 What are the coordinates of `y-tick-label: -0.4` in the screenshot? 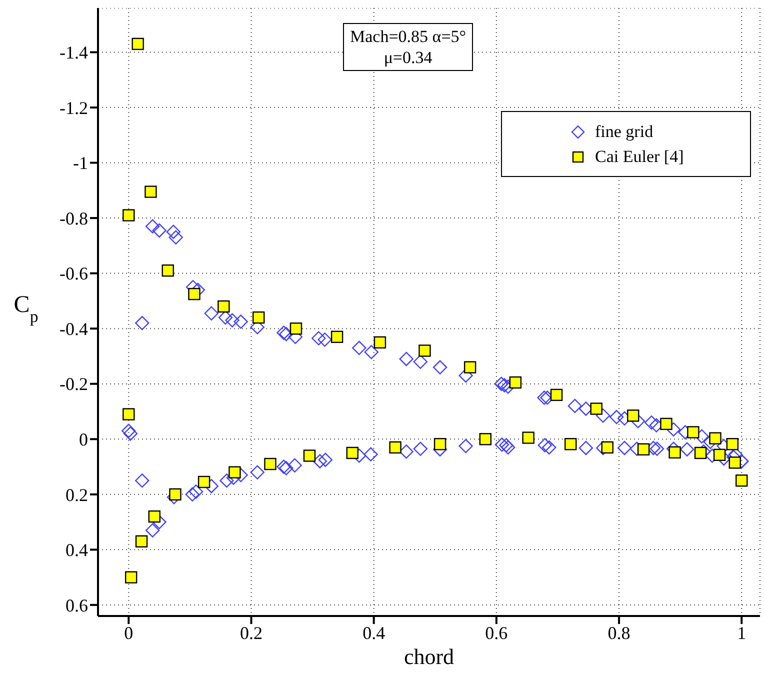 It's located at (74, 328).